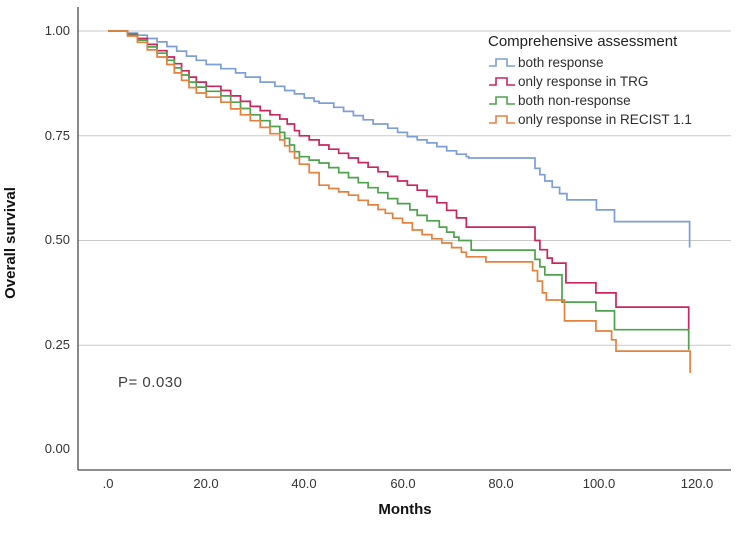 Image resolution: width=744 pixels, height=533 pixels. I want to click on legend-item-both-non-response: both non-response, so click(590, 100).